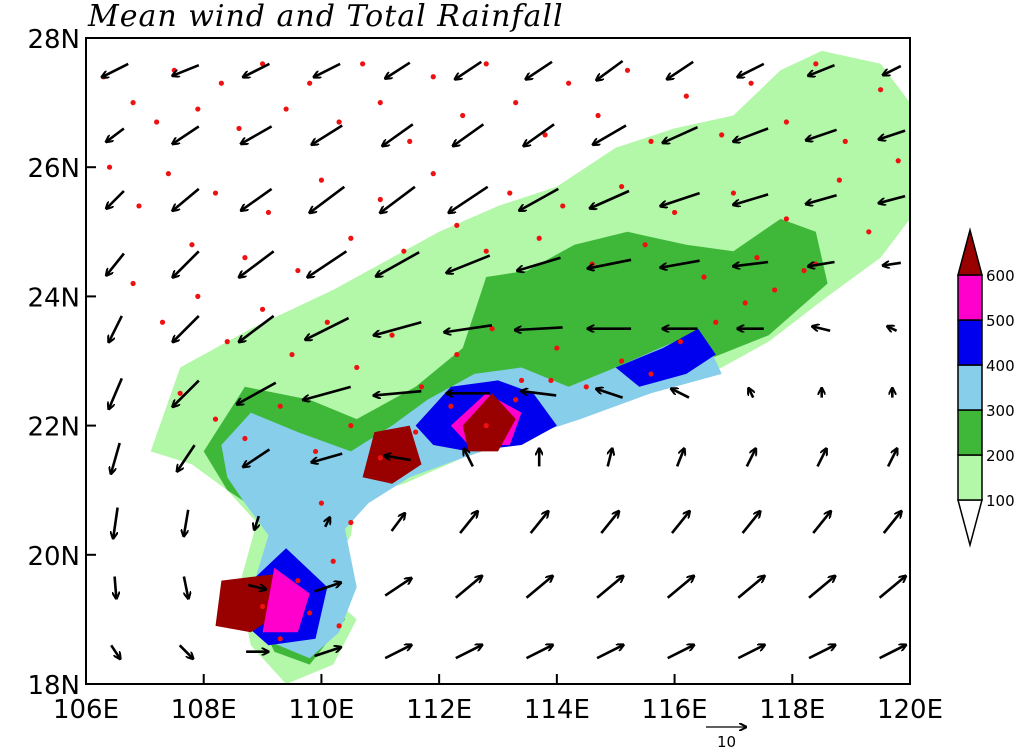 This screenshot has width=1024, height=755. I want to click on x-tick-label-1: 108E, so click(204, 710).